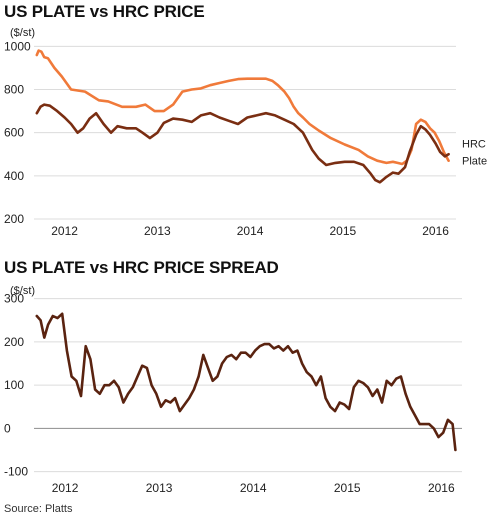 The width and height of the screenshot is (500, 520). Describe the element at coordinates (14, 385) in the screenshot. I see `y-tick-label-2: 100` at that location.